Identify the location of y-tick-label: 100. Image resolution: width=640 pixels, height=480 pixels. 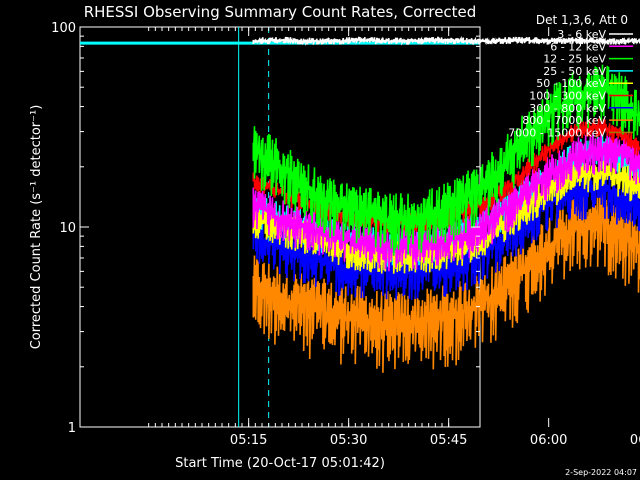
(63, 28).